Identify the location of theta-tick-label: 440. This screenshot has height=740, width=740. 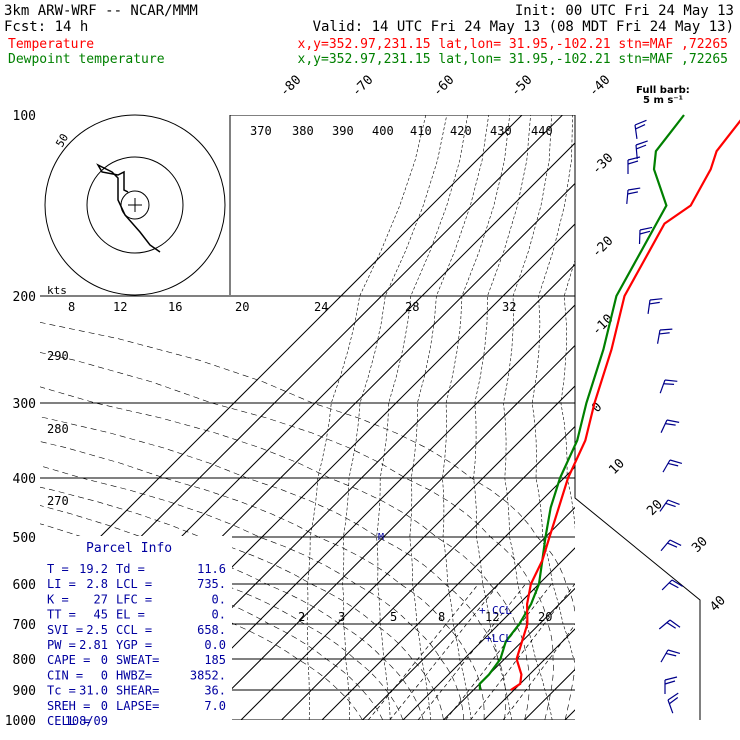
(542, 131).